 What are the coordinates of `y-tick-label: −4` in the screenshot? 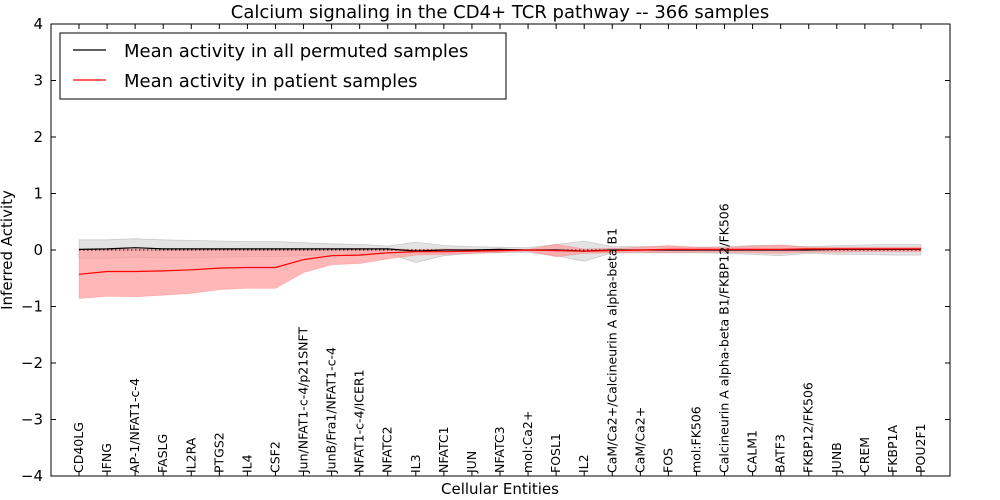 It's located at (32, 476).